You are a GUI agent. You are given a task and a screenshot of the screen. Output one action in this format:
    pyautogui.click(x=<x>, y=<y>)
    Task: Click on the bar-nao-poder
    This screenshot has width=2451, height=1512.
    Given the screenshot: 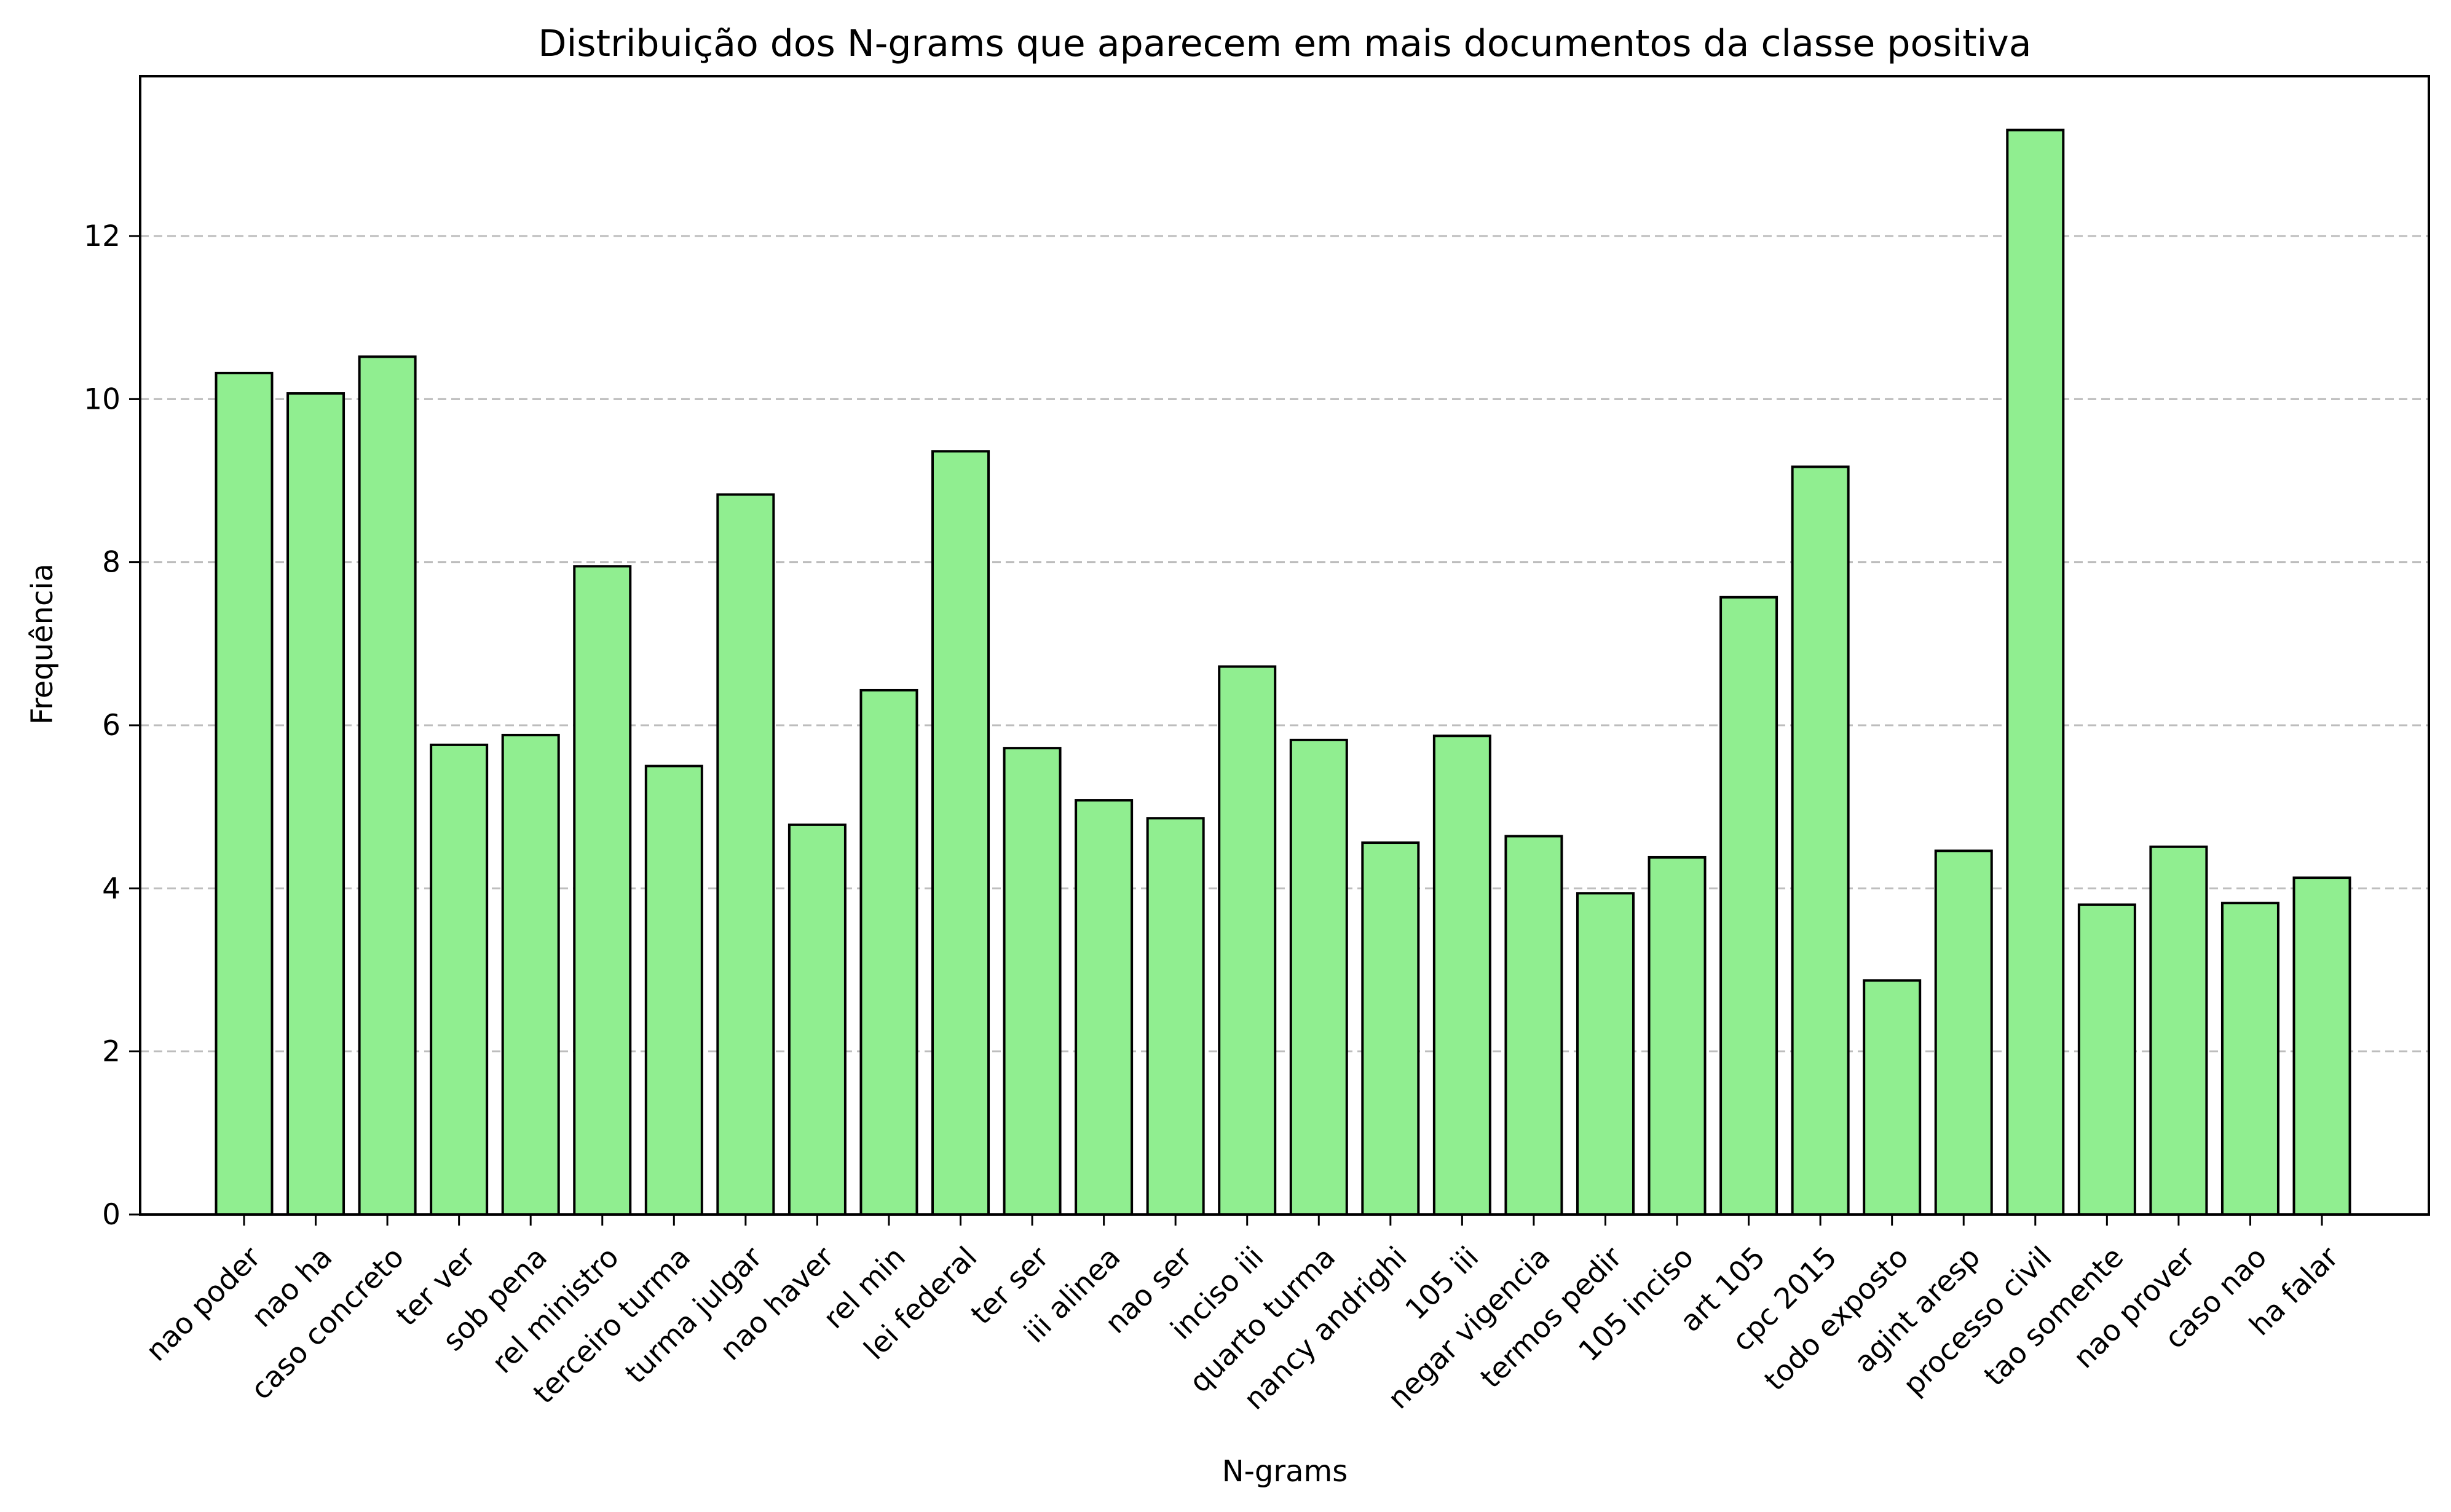 What is the action you would take?
    pyautogui.click(x=244, y=793)
    